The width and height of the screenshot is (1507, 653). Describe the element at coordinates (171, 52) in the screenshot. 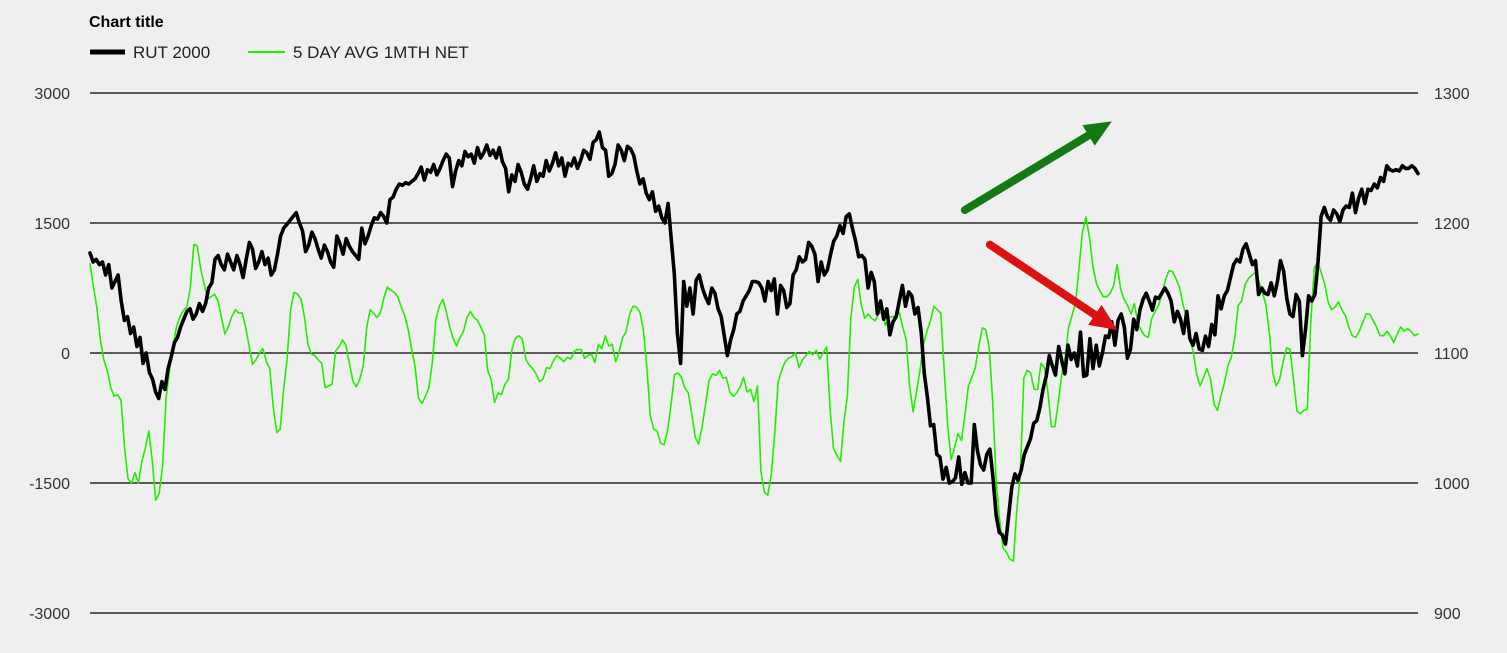

I see `legend-label-rut: RUT 2000` at that location.